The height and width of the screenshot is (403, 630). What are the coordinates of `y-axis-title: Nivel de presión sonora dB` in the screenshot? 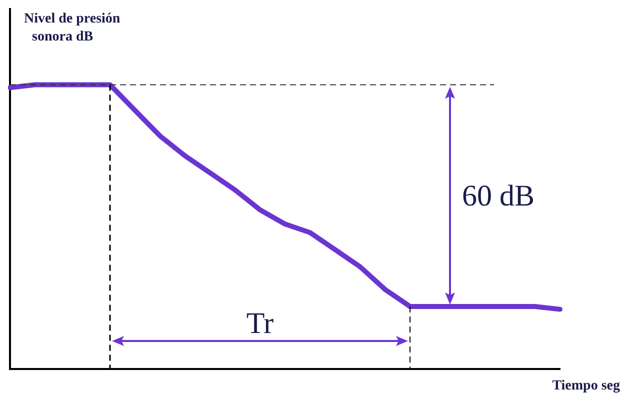 It's located at (72, 28).